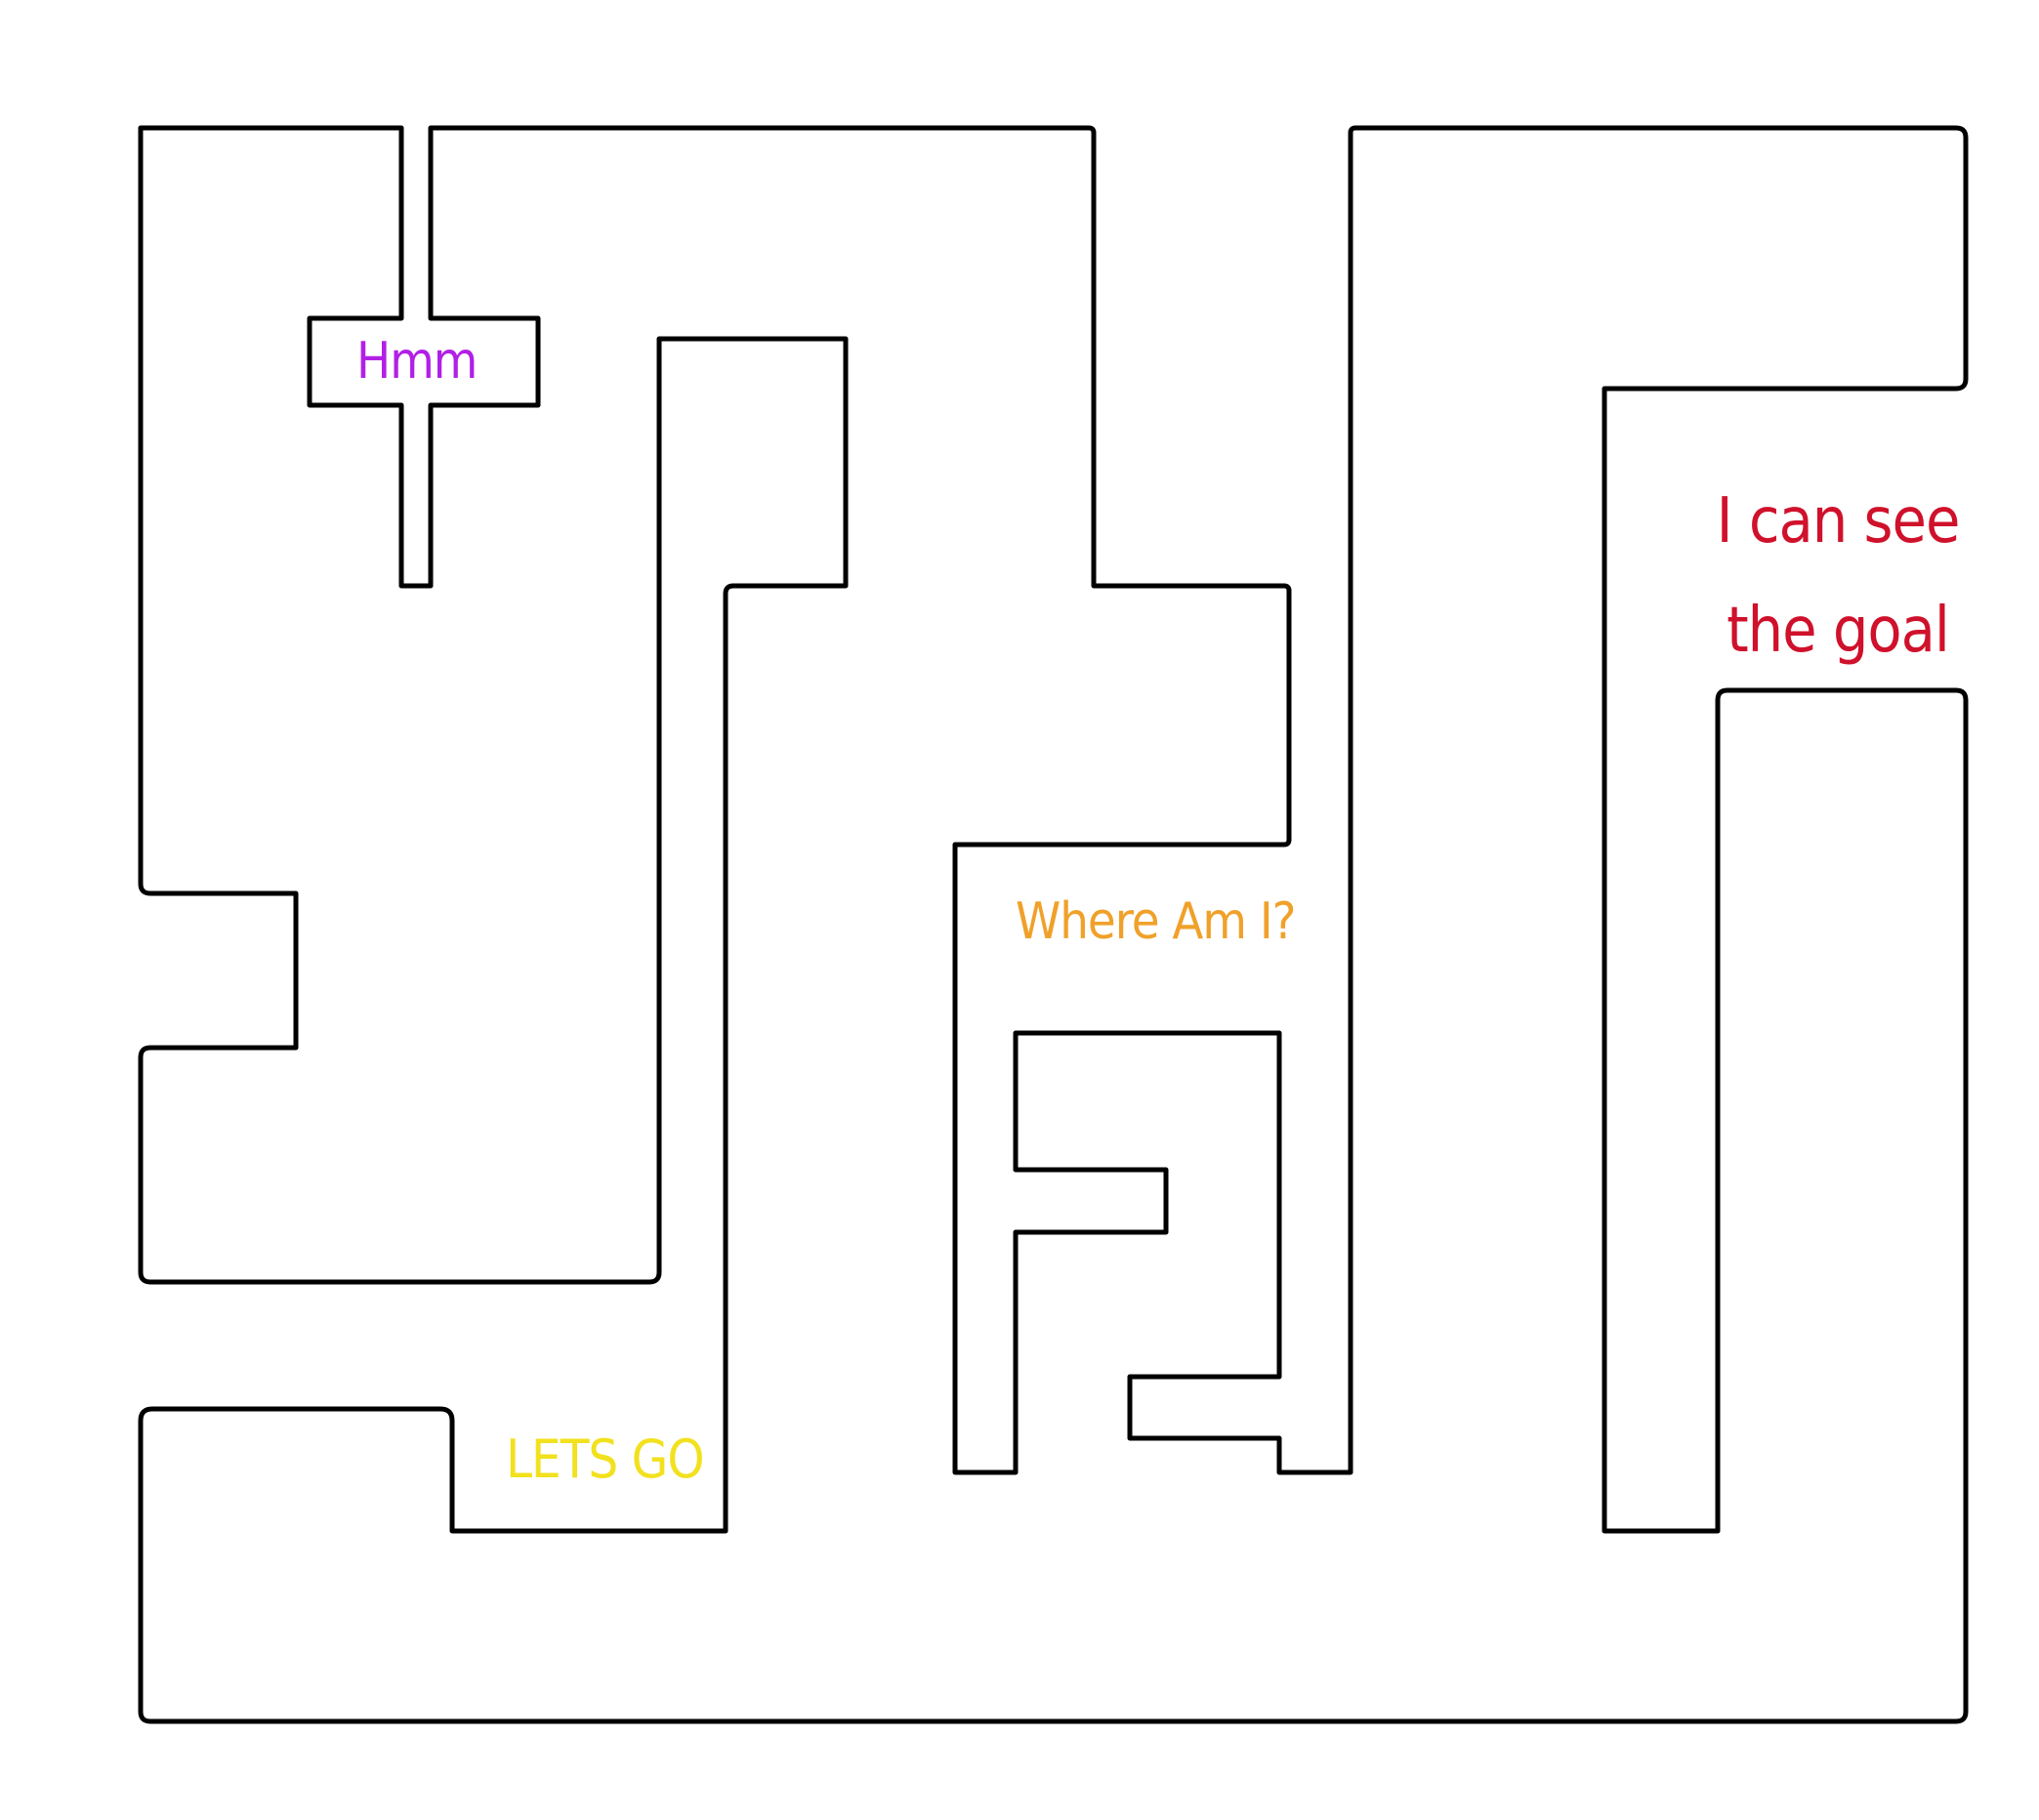 This screenshot has height=1820, width=2039. What do you see at coordinates (1156, 921) in the screenshot?
I see `label-where-am-i: Where Am I?` at bounding box center [1156, 921].